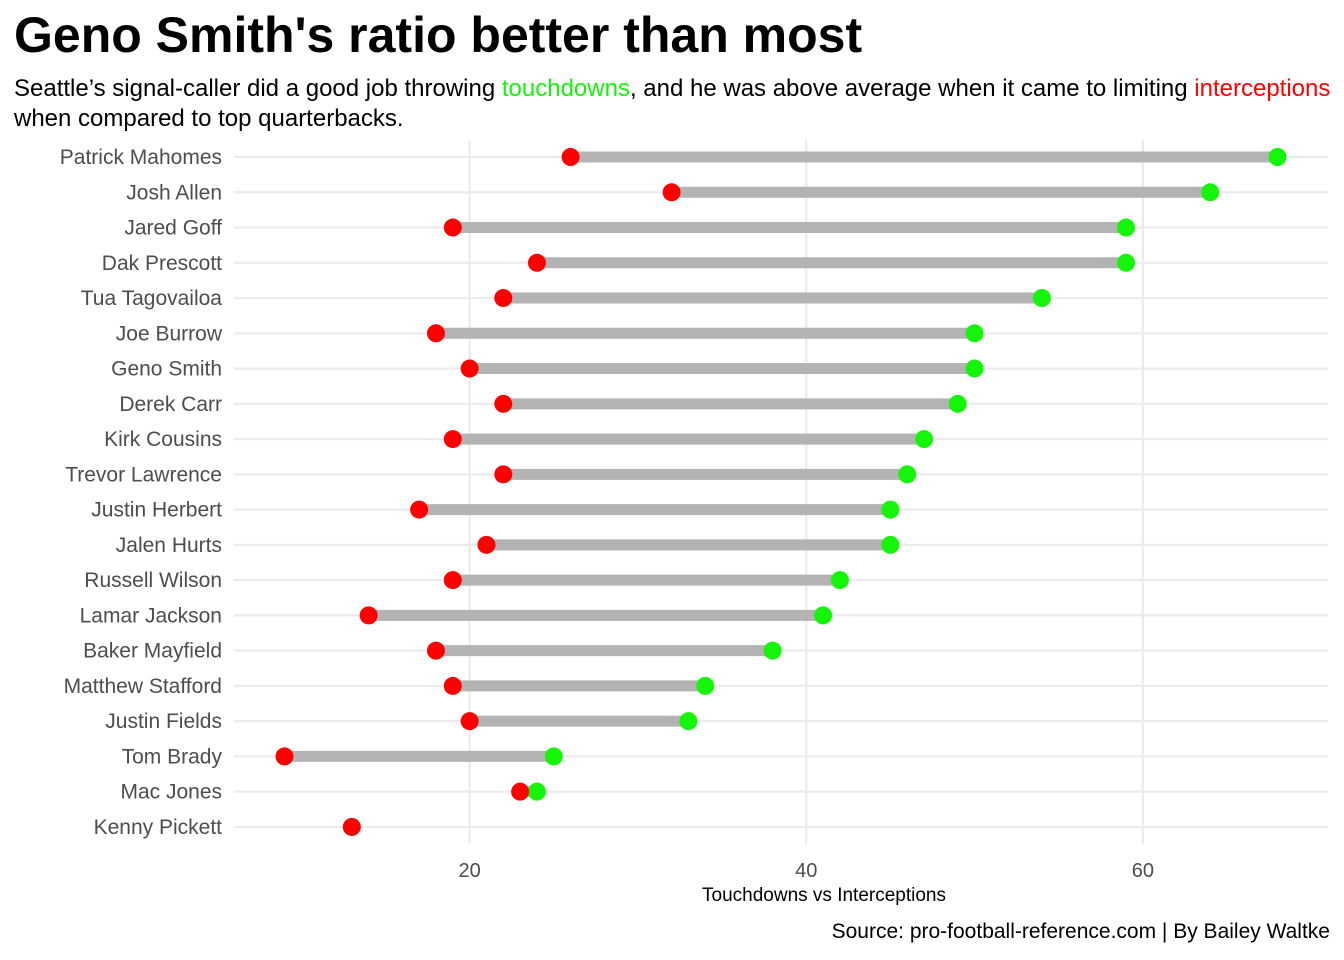 Image resolution: width=1344 pixels, height=960 pixels. Describe the element at coordinates (452, 685) in the screenshot. I see `interception-point-matthew-stafford` at that location.